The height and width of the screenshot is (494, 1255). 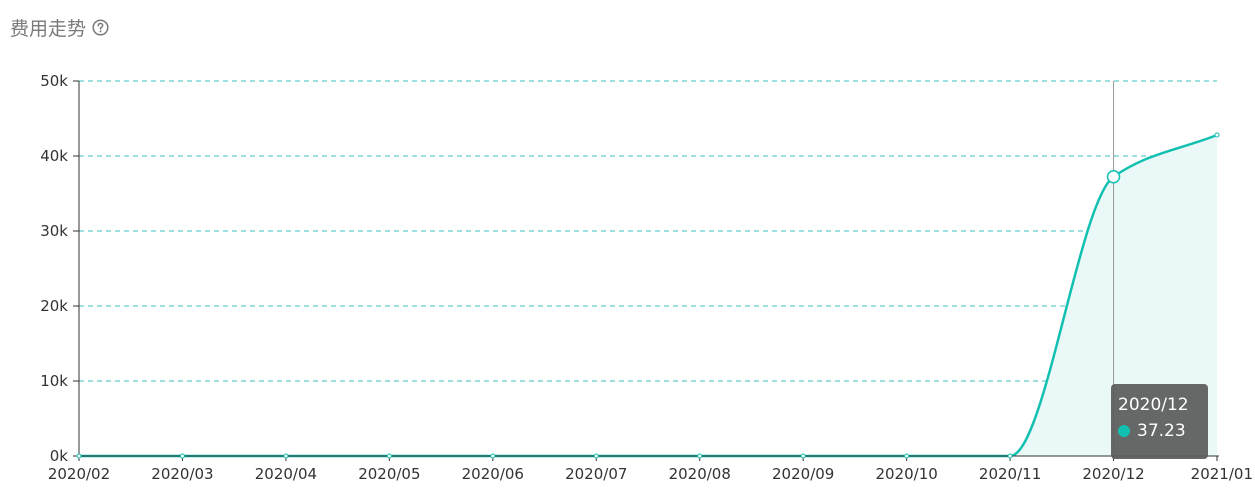 What do you see at coordinates (906, 474) in the screenshot?
I see `x-tick-label: 2020/10` at bounding box center [906, 474].